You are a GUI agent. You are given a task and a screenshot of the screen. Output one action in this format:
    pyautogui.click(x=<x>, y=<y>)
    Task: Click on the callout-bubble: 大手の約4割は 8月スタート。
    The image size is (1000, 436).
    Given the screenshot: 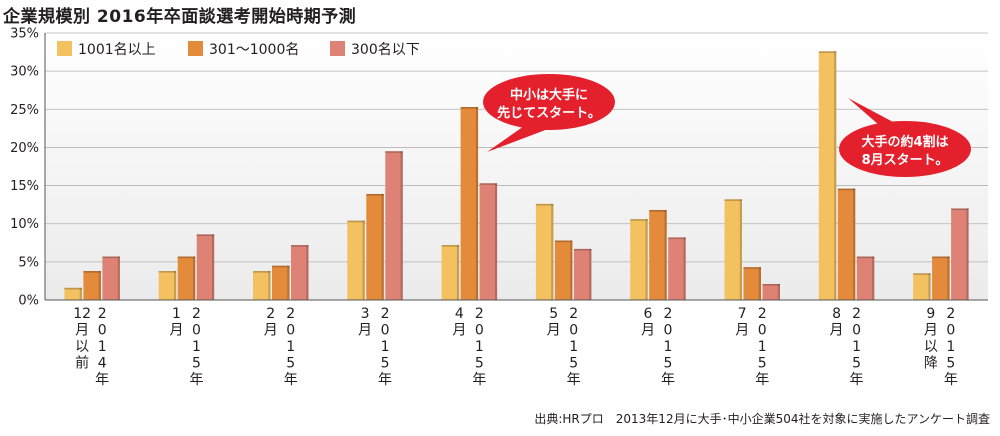 What is the action you would take?
    pyautogui.click(x=905, y=137)
    